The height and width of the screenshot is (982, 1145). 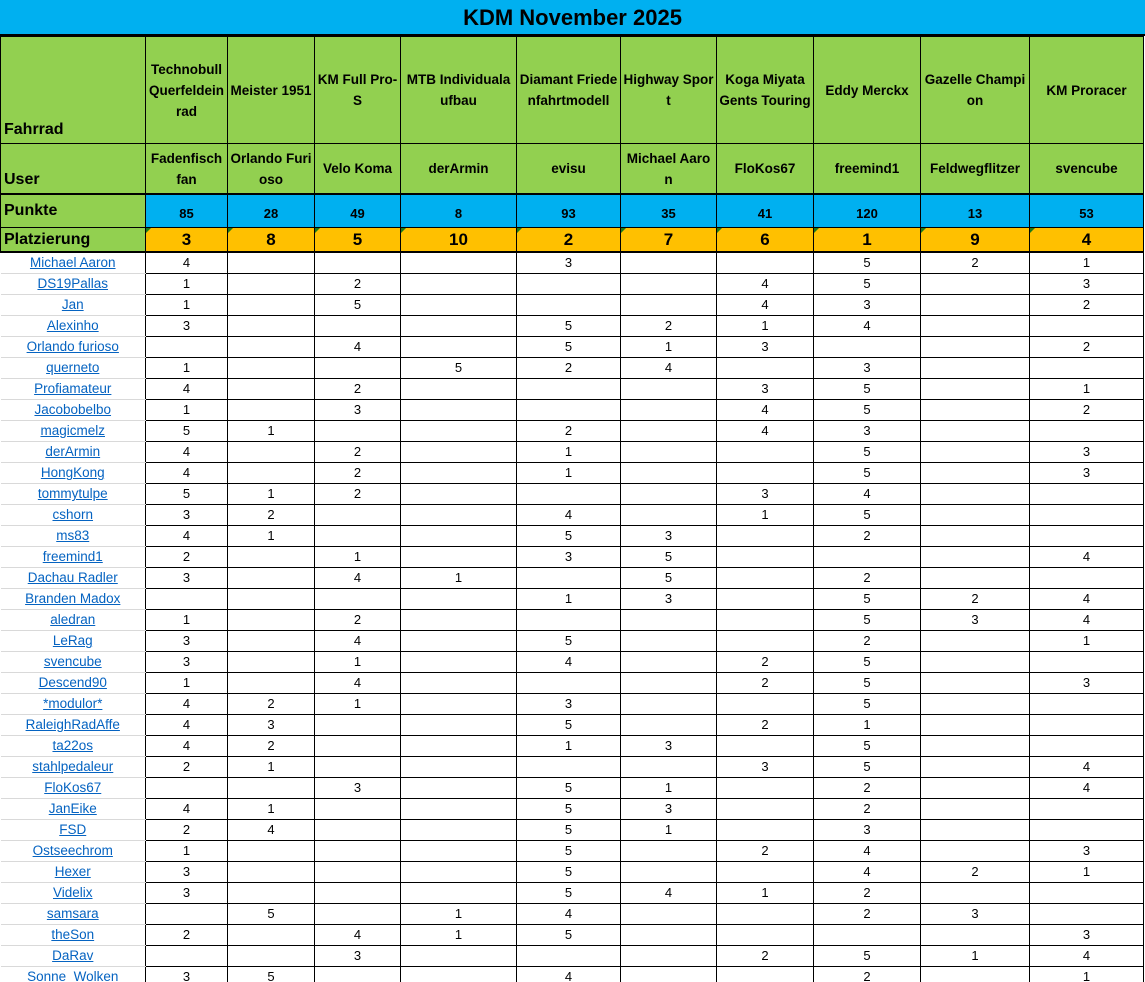 What do you see at coordinates (72, 577) in the screenshot?
I see `voter-link: Dachau Radler` at bounding box center [72, 577].